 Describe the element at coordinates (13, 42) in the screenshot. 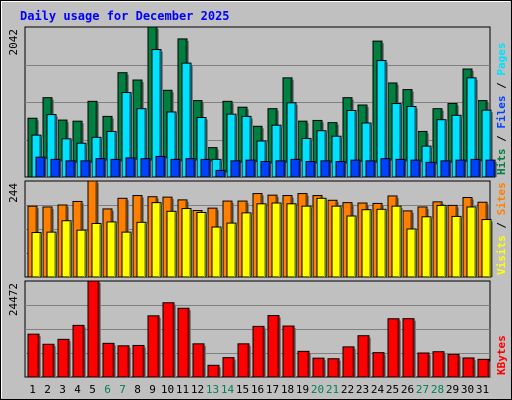

I see `panel-top-y-max-label: 2042` at that location.